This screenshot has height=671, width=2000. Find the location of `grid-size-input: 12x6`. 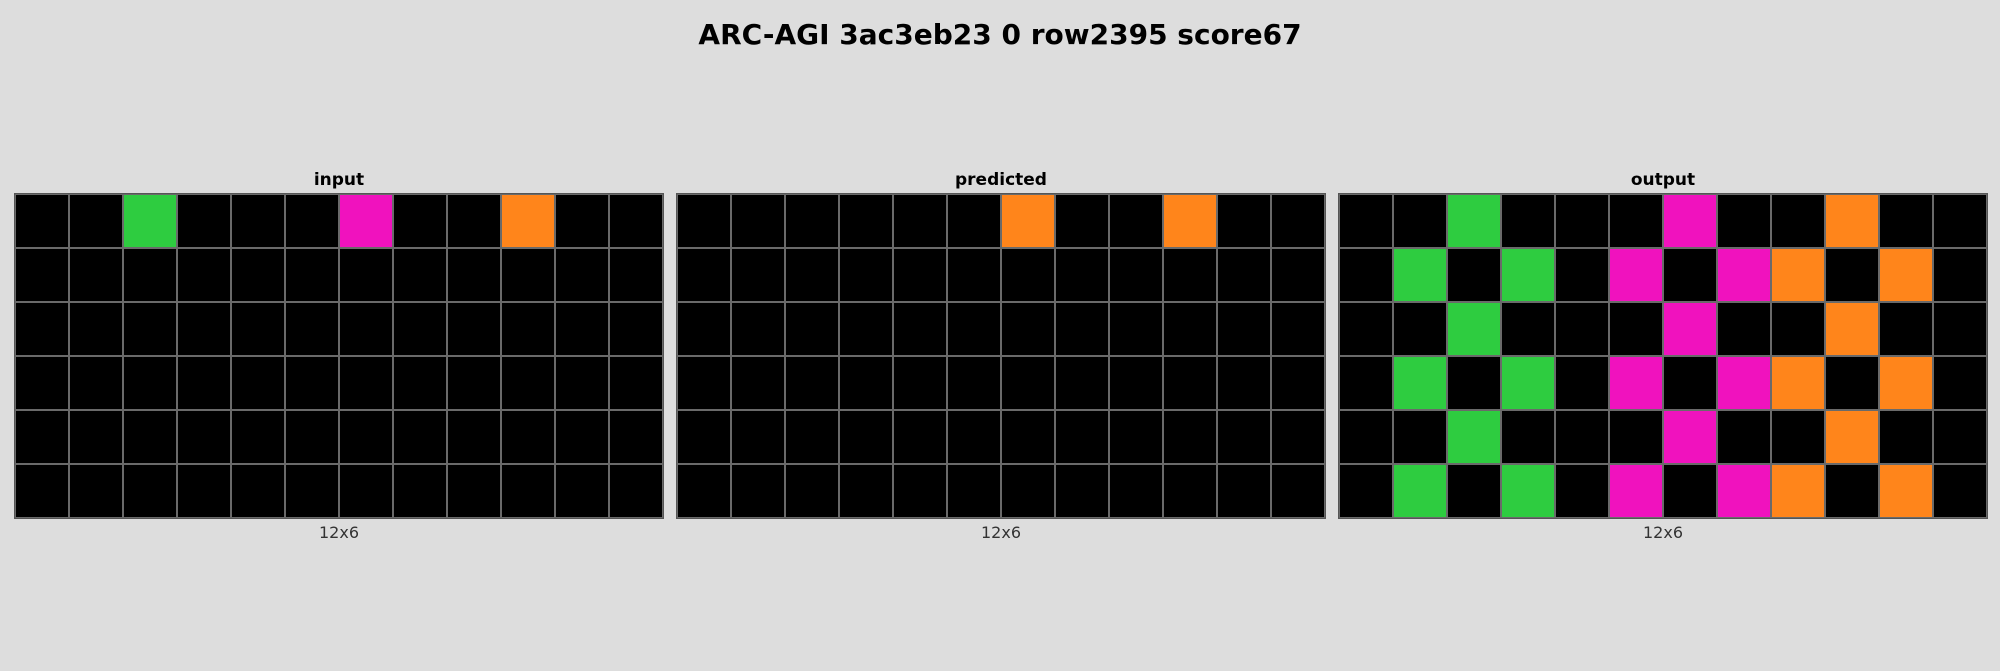

grid-size-input: 12x6 is located at coordinates (338, 532).